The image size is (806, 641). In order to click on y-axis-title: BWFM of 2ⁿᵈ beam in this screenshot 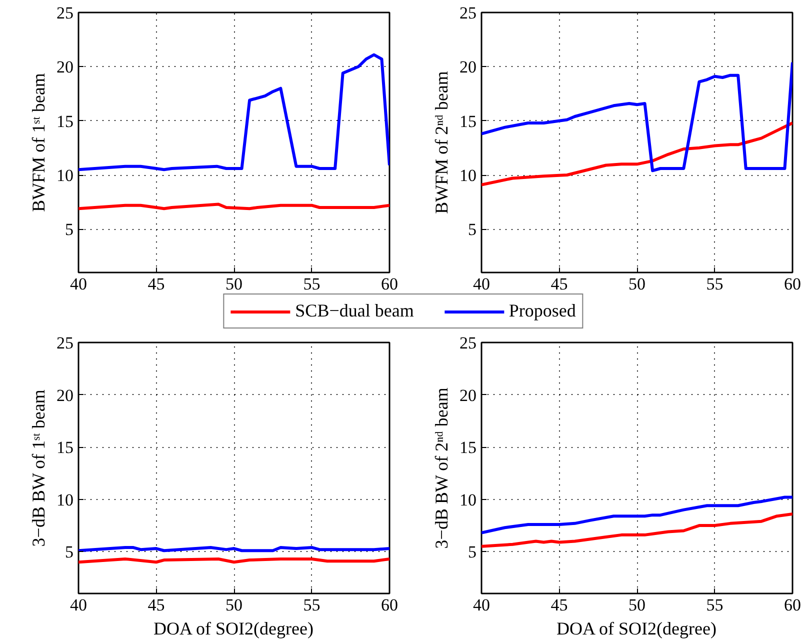, I will do `click(442, 142)`.